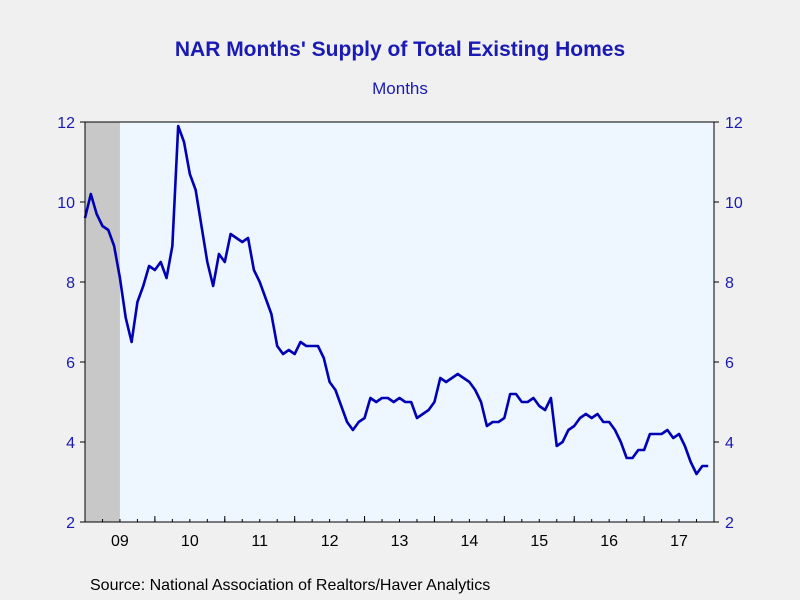  What do you see at coordinates (66, 203) in the screenshot?
I see `y-tick-label-left: 10` at bounding box center [66, 203].